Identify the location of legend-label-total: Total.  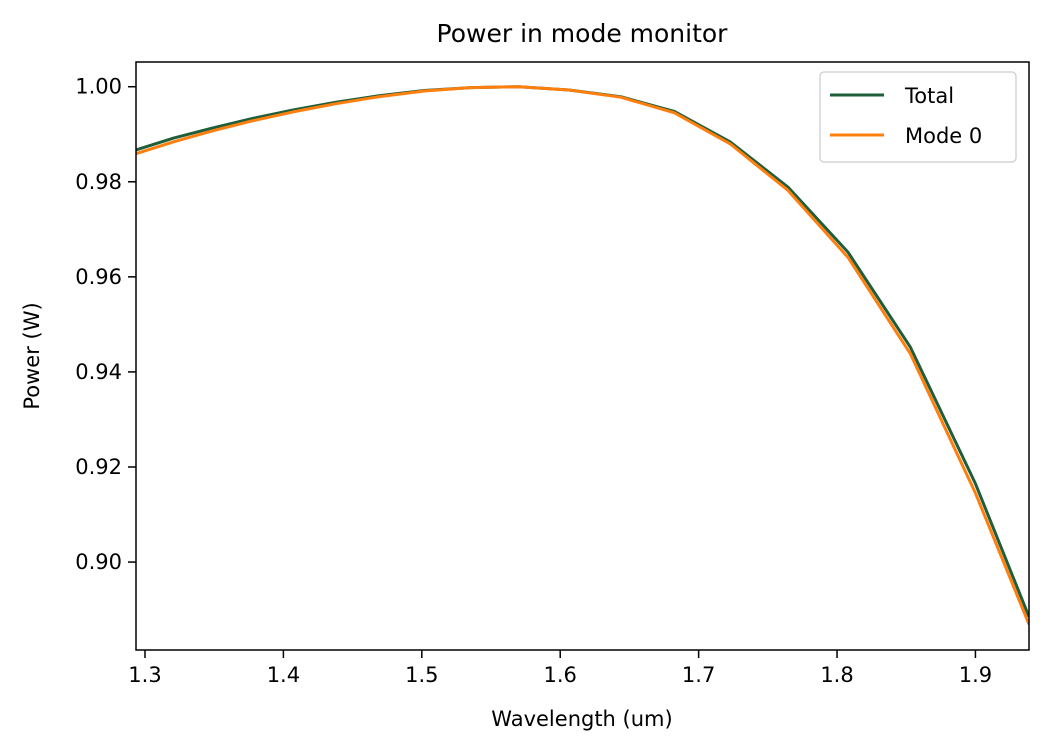
(929, 96).